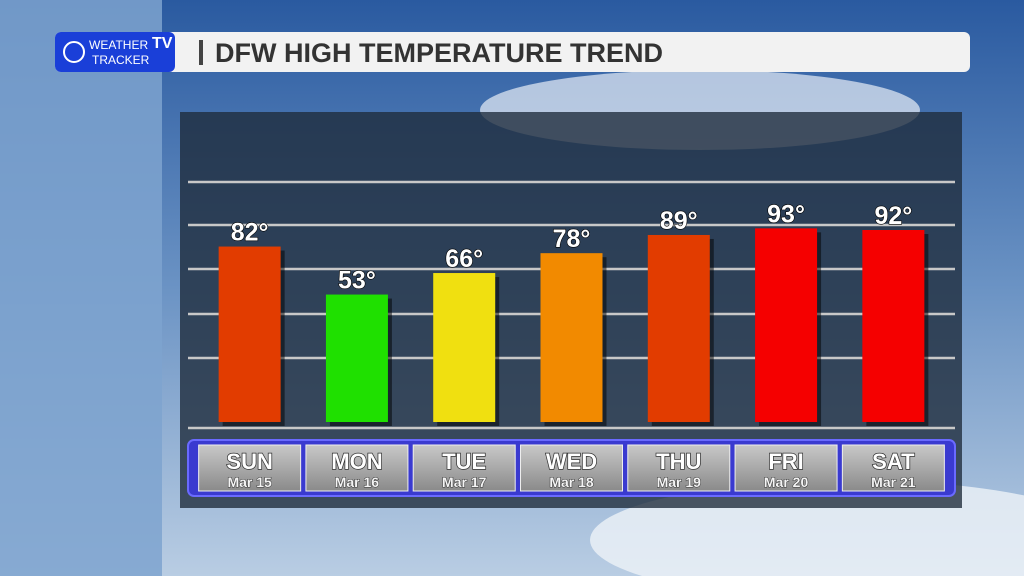 The height and width of the screenshot is (576, 1024). What do you see at coordinates (893, 216) in the screenshot?
I see `value-label: 92°` at bounding box center [893, 216].